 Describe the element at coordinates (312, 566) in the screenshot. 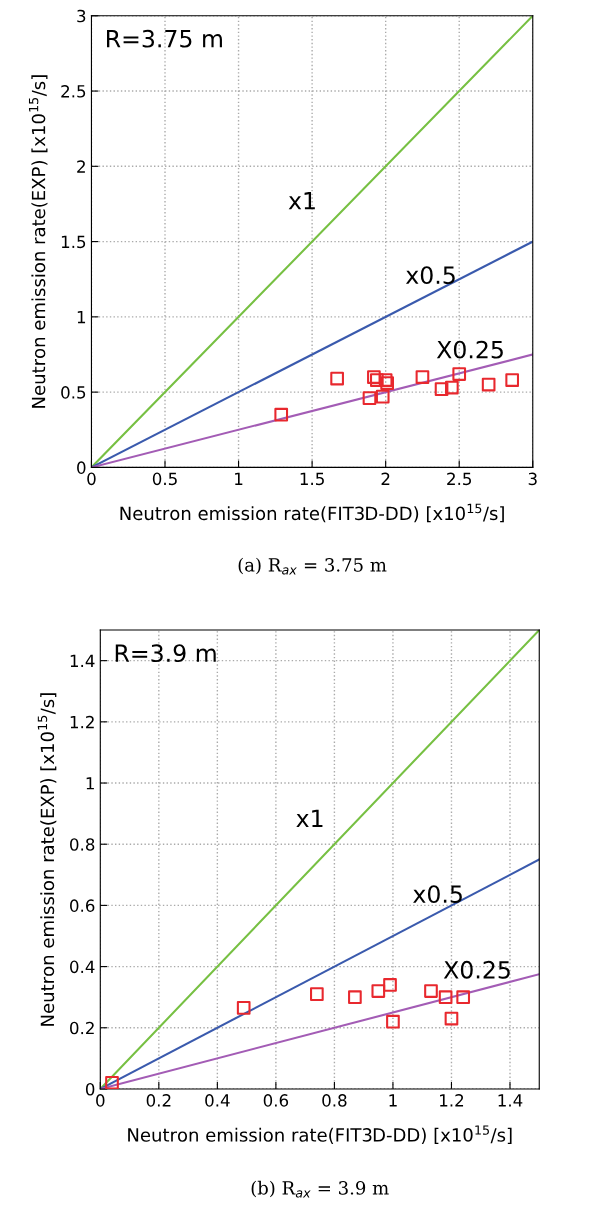

I see `text: (a) R$_{ax}$ = 3.75 m` at that location.